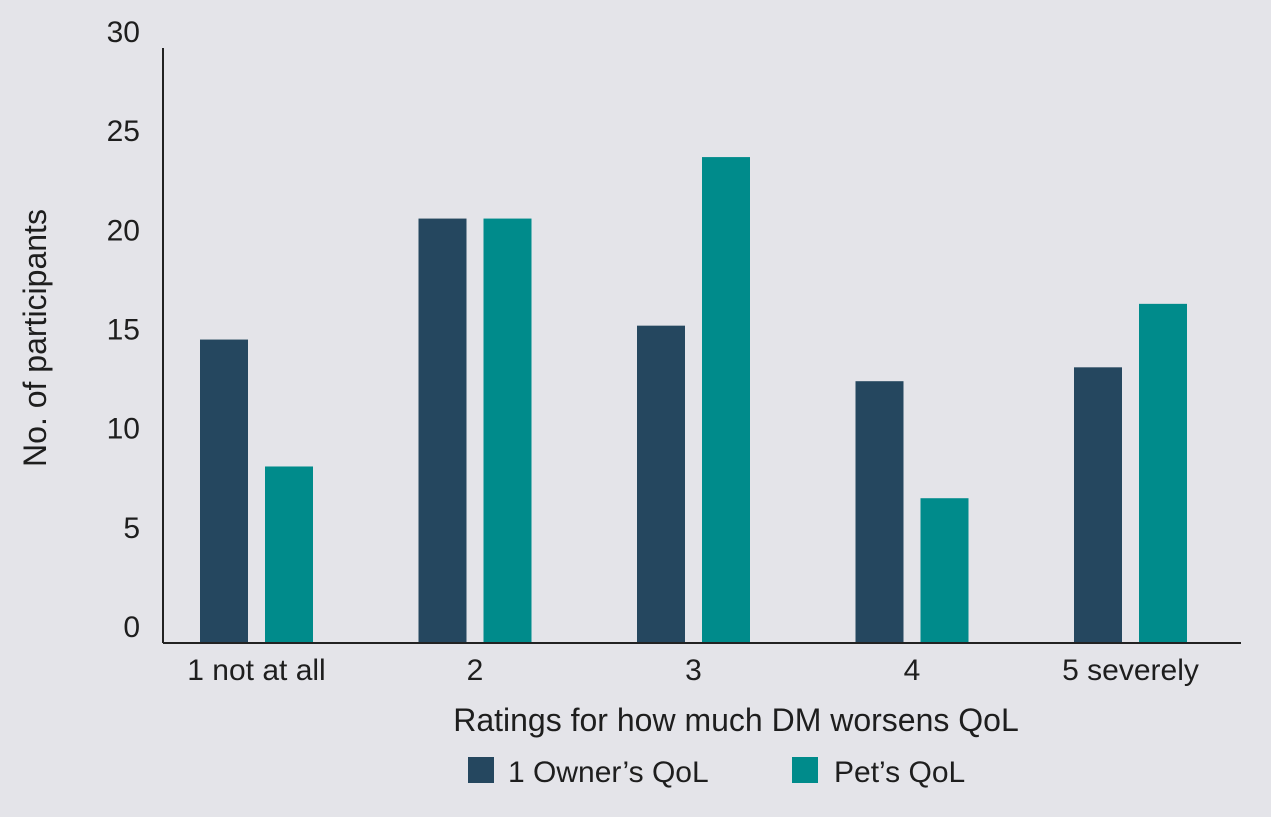  I want to click on y-tick-label: 20, so click(123, 230).